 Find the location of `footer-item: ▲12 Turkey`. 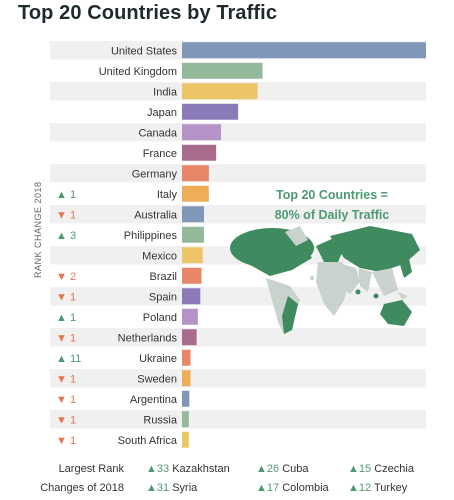

footer-item: ▲12 Turkey is located at coordinates (377, 488).